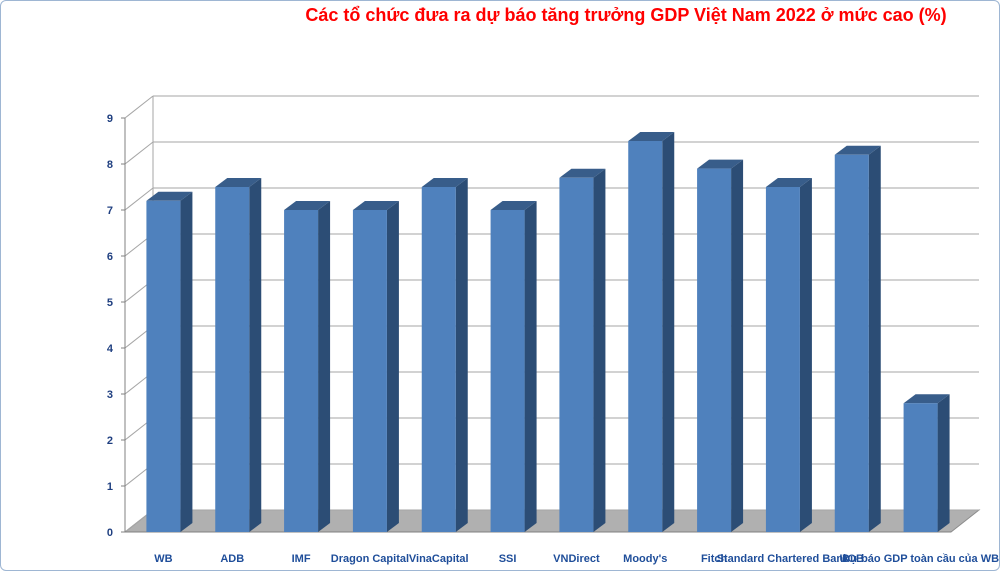 The image size is (1000, 571). Describe the element at coordinates (714, 559) in the screenshot. I see `x-category-label: Fitch` at that location.